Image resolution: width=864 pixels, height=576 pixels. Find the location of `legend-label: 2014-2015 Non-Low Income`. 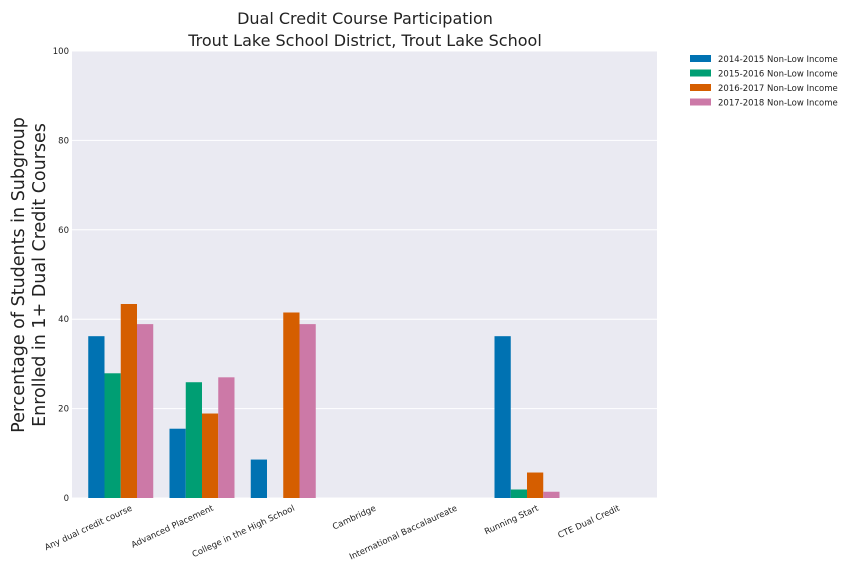

legend-label: 2014-2015 Non-Low Income is located at coordinates (778, 60).